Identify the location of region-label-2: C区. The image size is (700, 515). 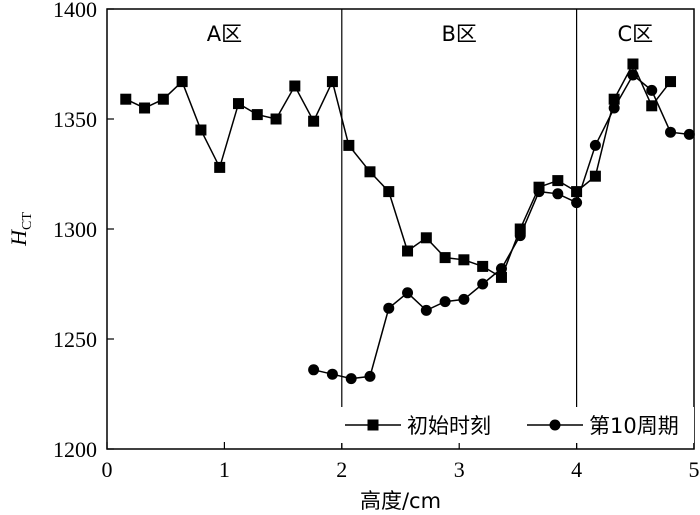
(635, 34).